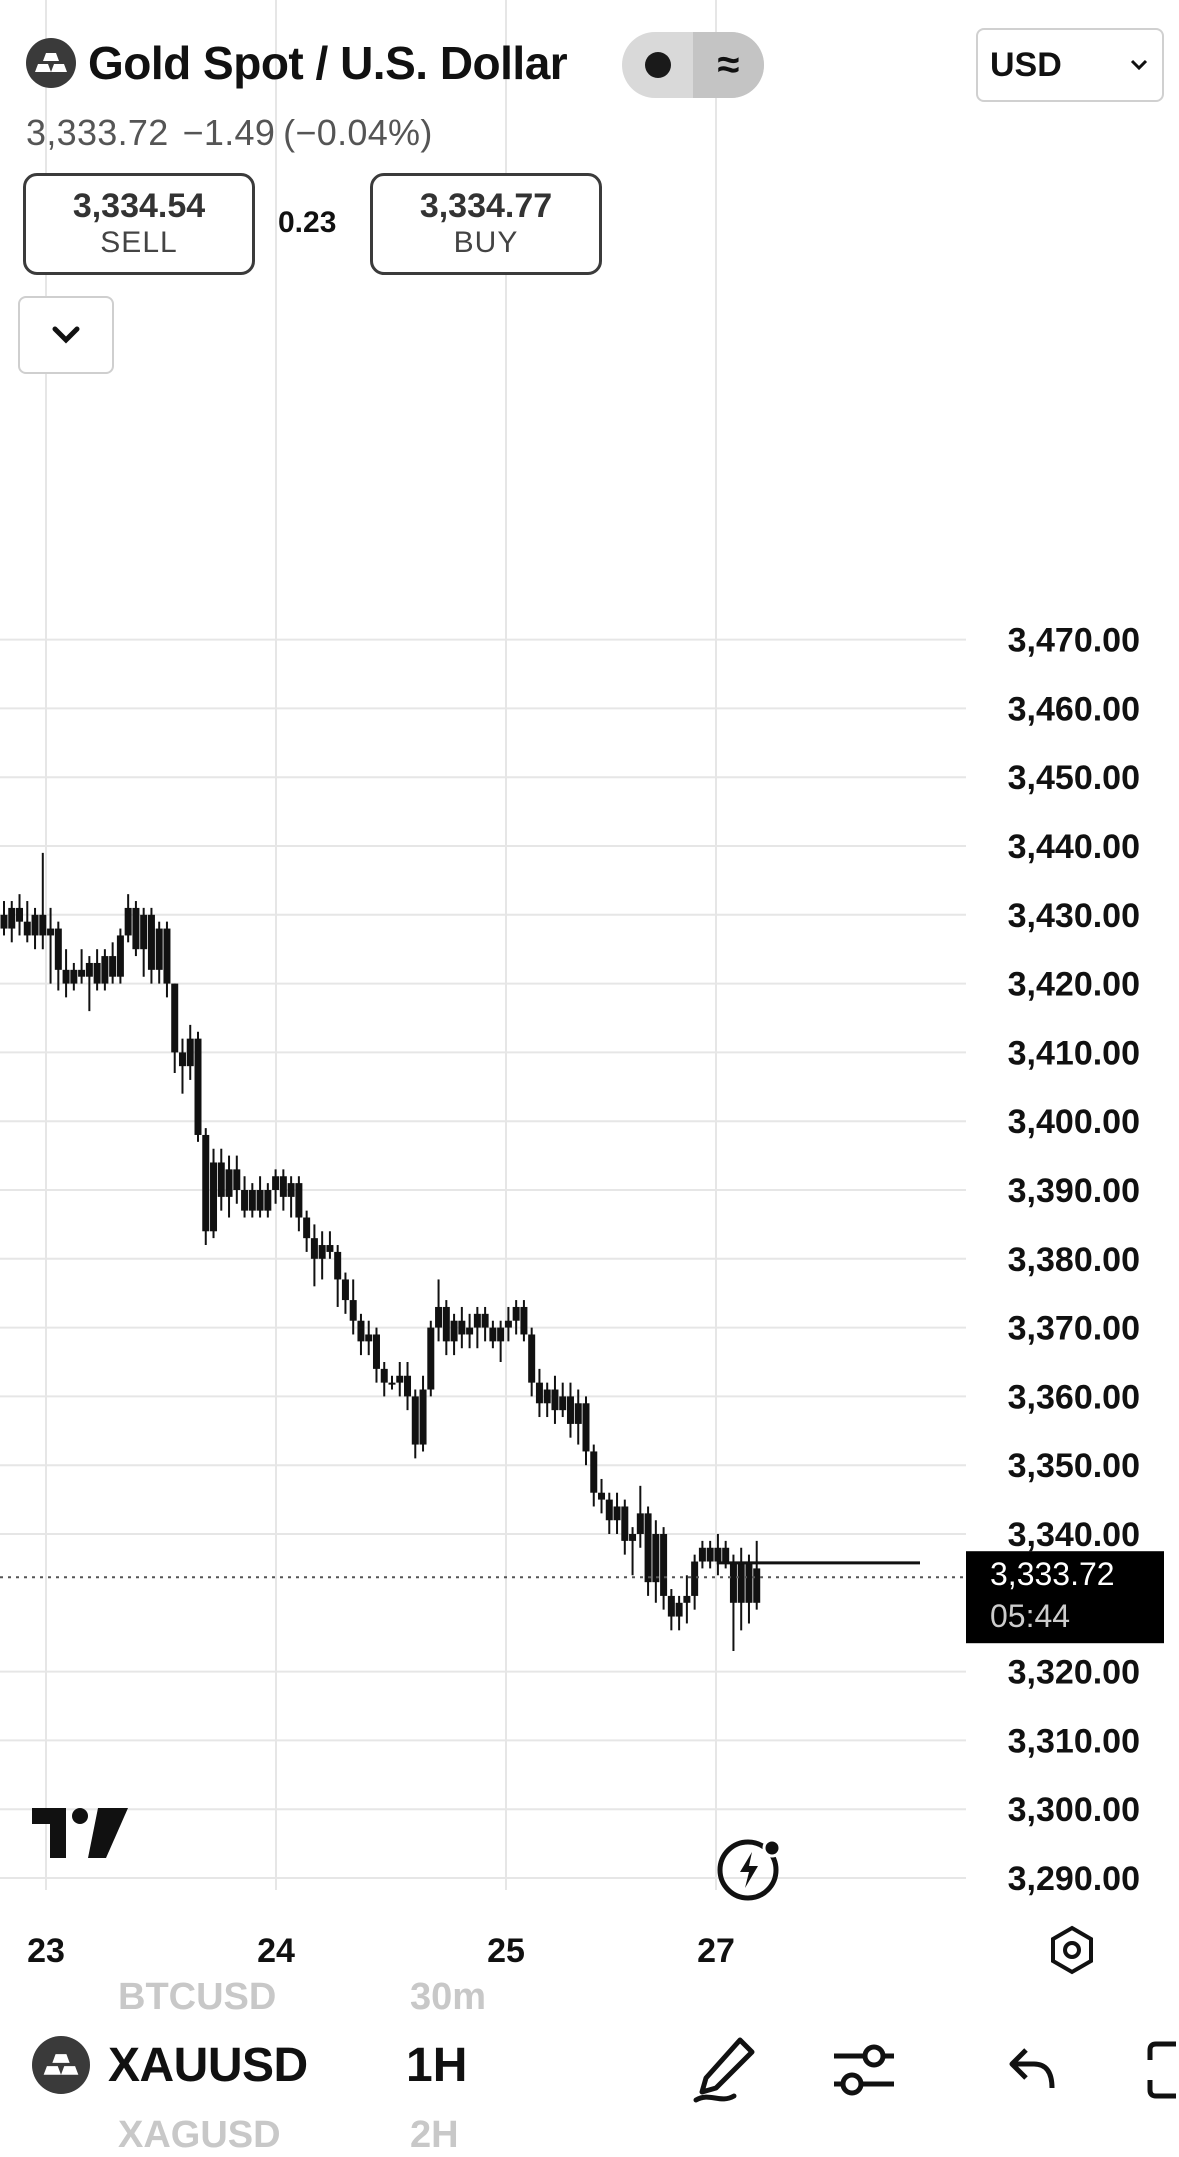 Image resolution: width=1179 pixels, height=2157 pixels. Describe the element at coordinates (66, 335) in the screenshot. I see `collapse-button` at that location.